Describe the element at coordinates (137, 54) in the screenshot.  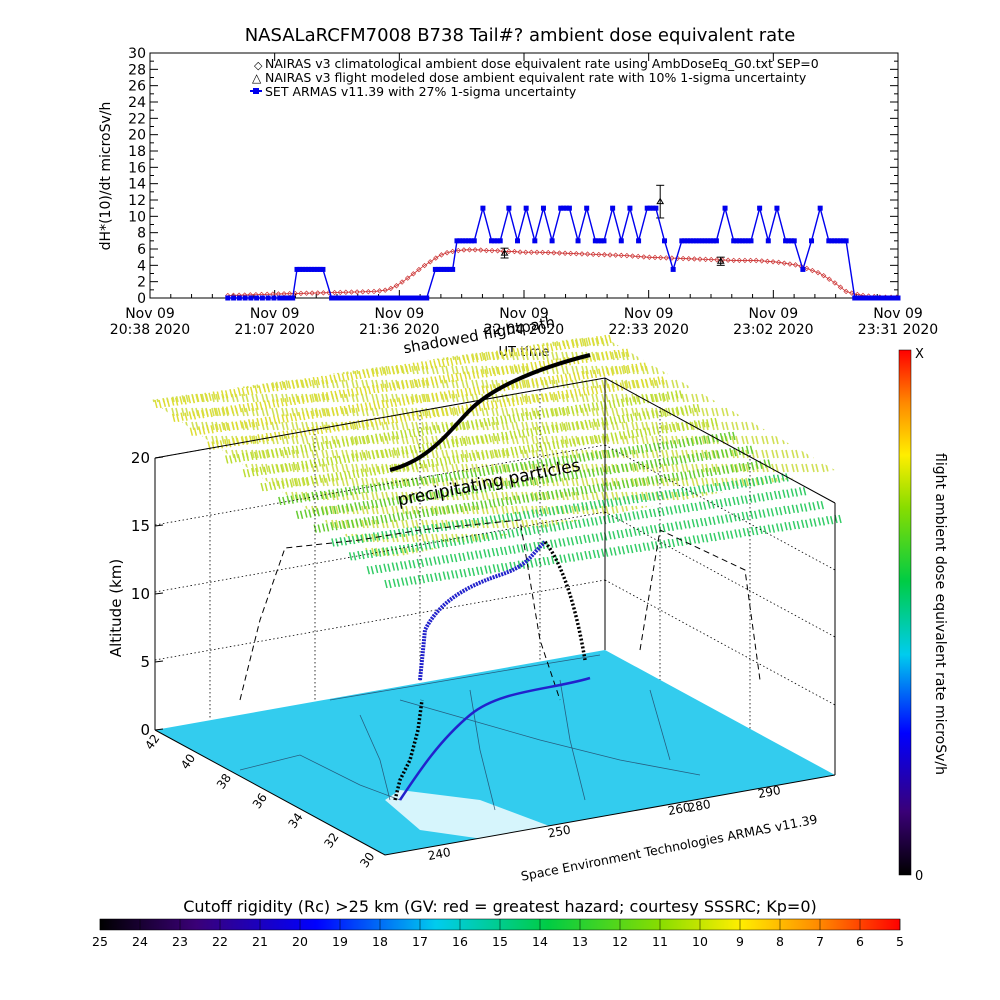
I see `y-tick-label: 30` at that location.